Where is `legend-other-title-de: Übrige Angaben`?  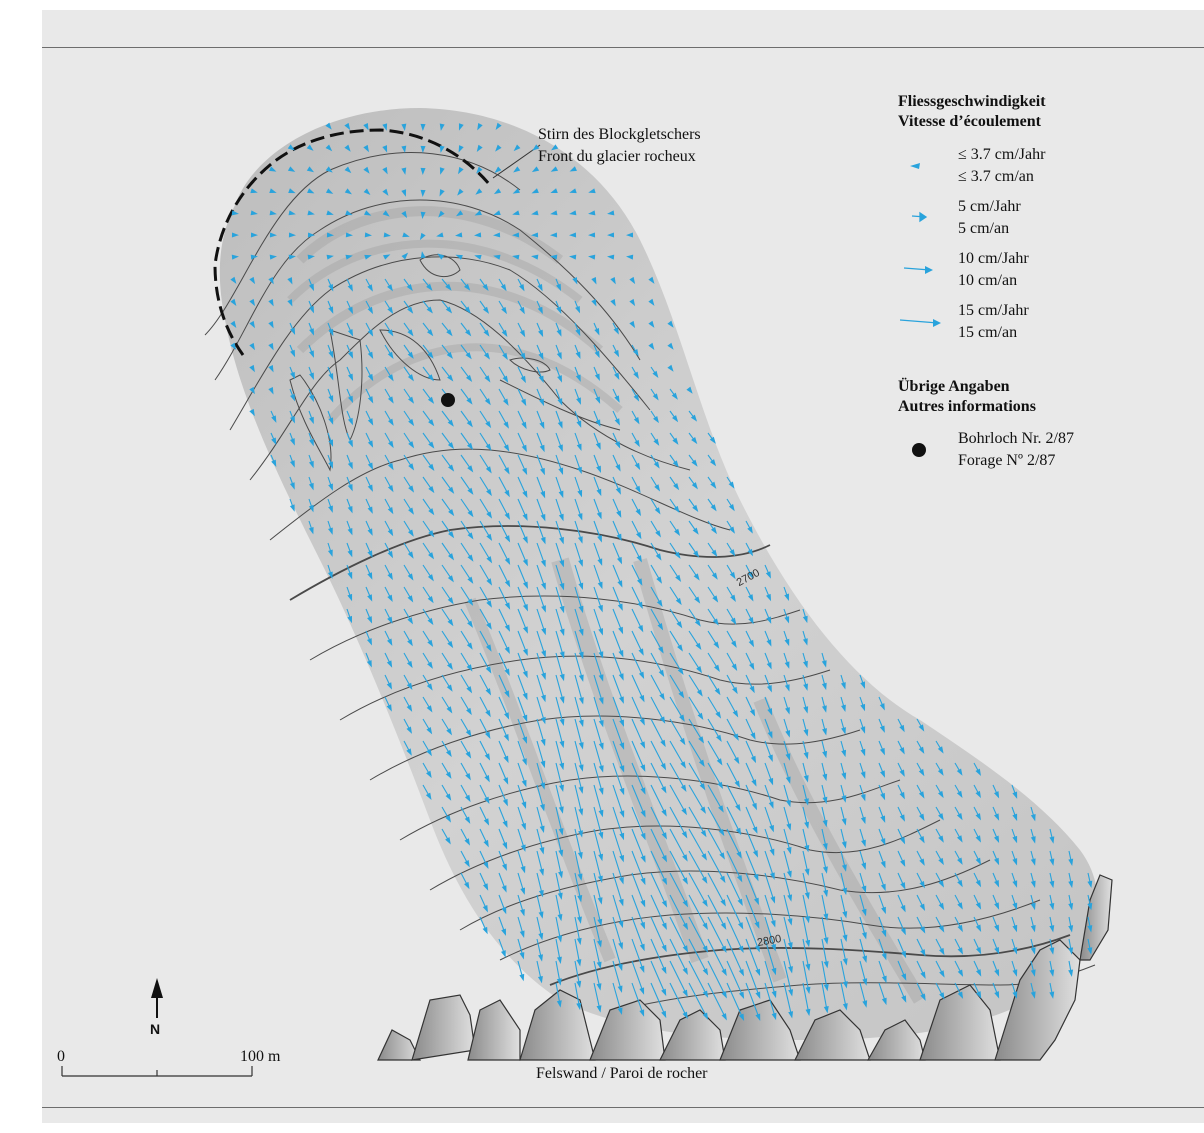
legend-other-title-de: Übrige Angaben is located at coordinates (954, 386).